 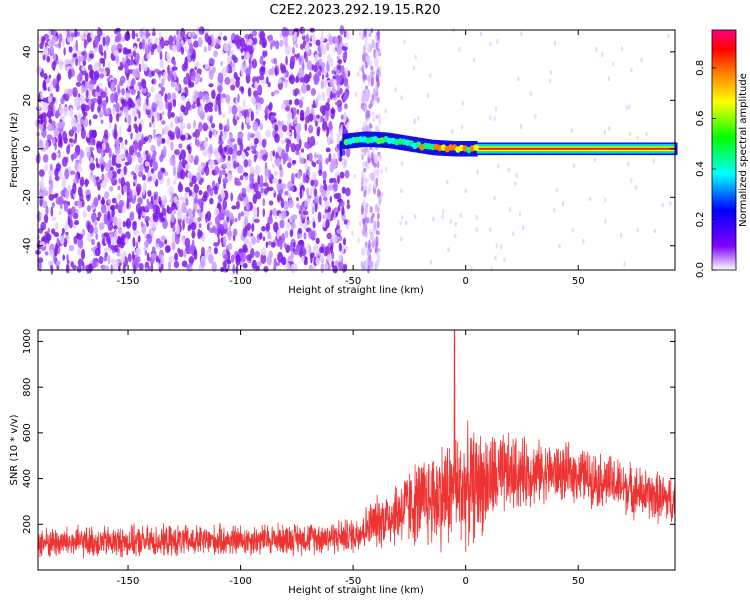 I want to click on snr-xlabel: Height of straight line (km), so click(x=356, y=590).